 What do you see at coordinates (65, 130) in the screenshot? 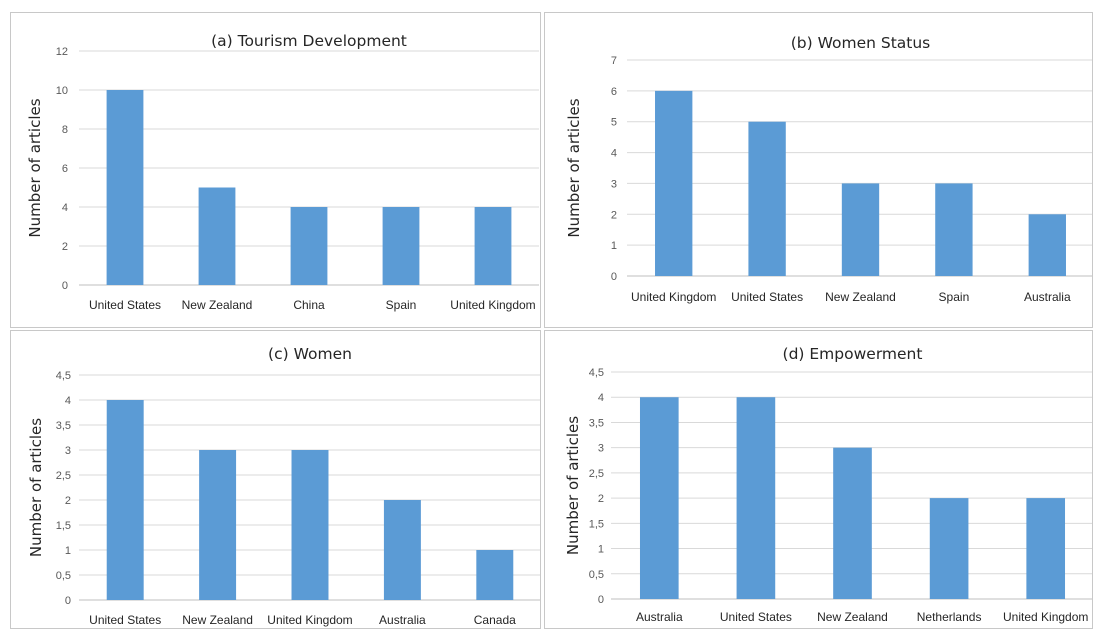
I see `y-tick-label: 8` at bounding box center [65, 130].